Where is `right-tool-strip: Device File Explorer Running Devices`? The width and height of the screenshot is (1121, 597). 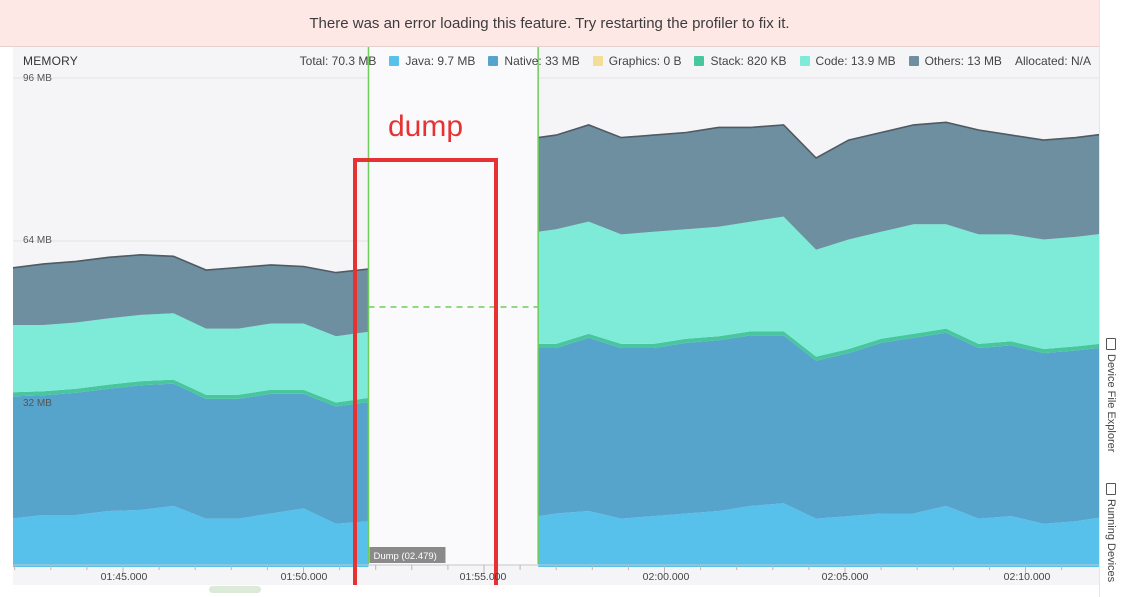
right-tool-strip: Device File Explorer Running Devices is located at coordinates (1110, 298).